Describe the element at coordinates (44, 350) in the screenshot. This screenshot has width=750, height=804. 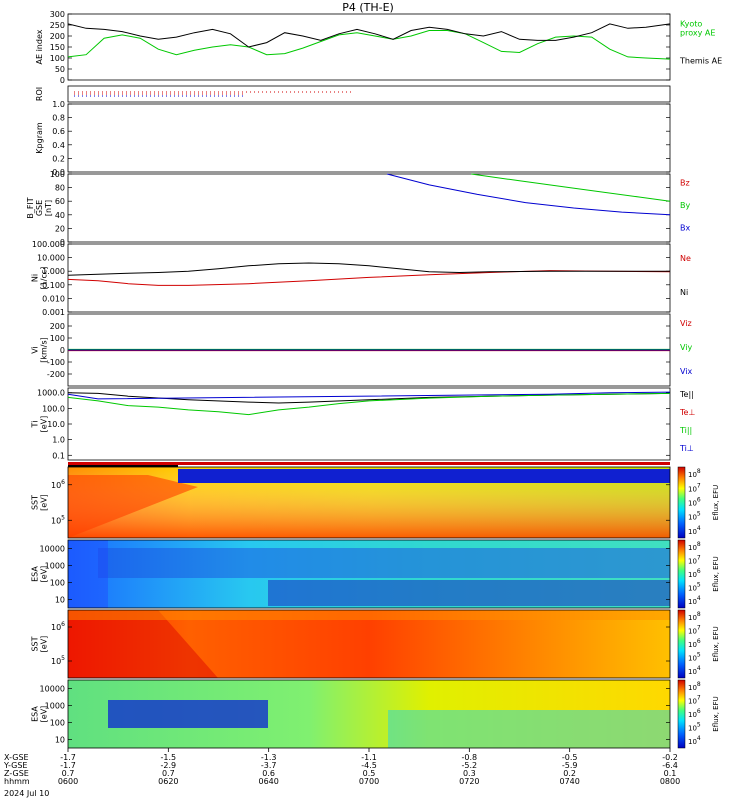
I see `vi-ylabel: [km/s]` at that location.